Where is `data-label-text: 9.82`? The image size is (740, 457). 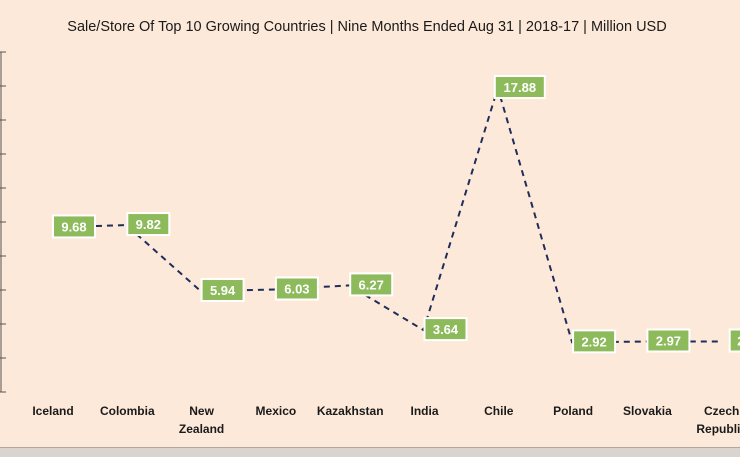 data-label-text: 9.82 is located at coordinates (148, 224).